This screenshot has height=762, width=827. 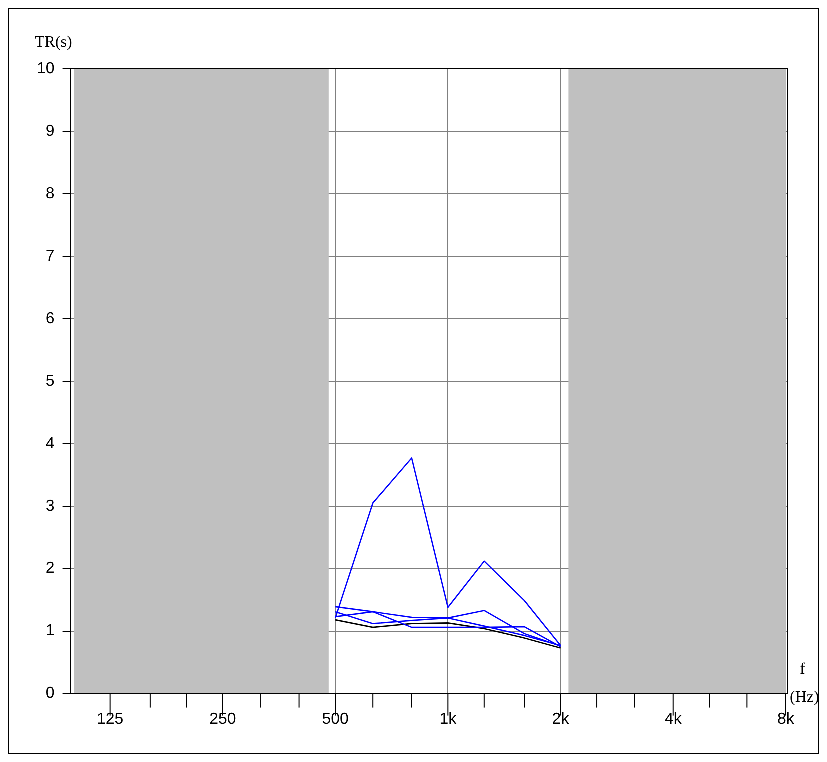 I want to click on x-tick-label: 8k, so click(x=787, y=719).